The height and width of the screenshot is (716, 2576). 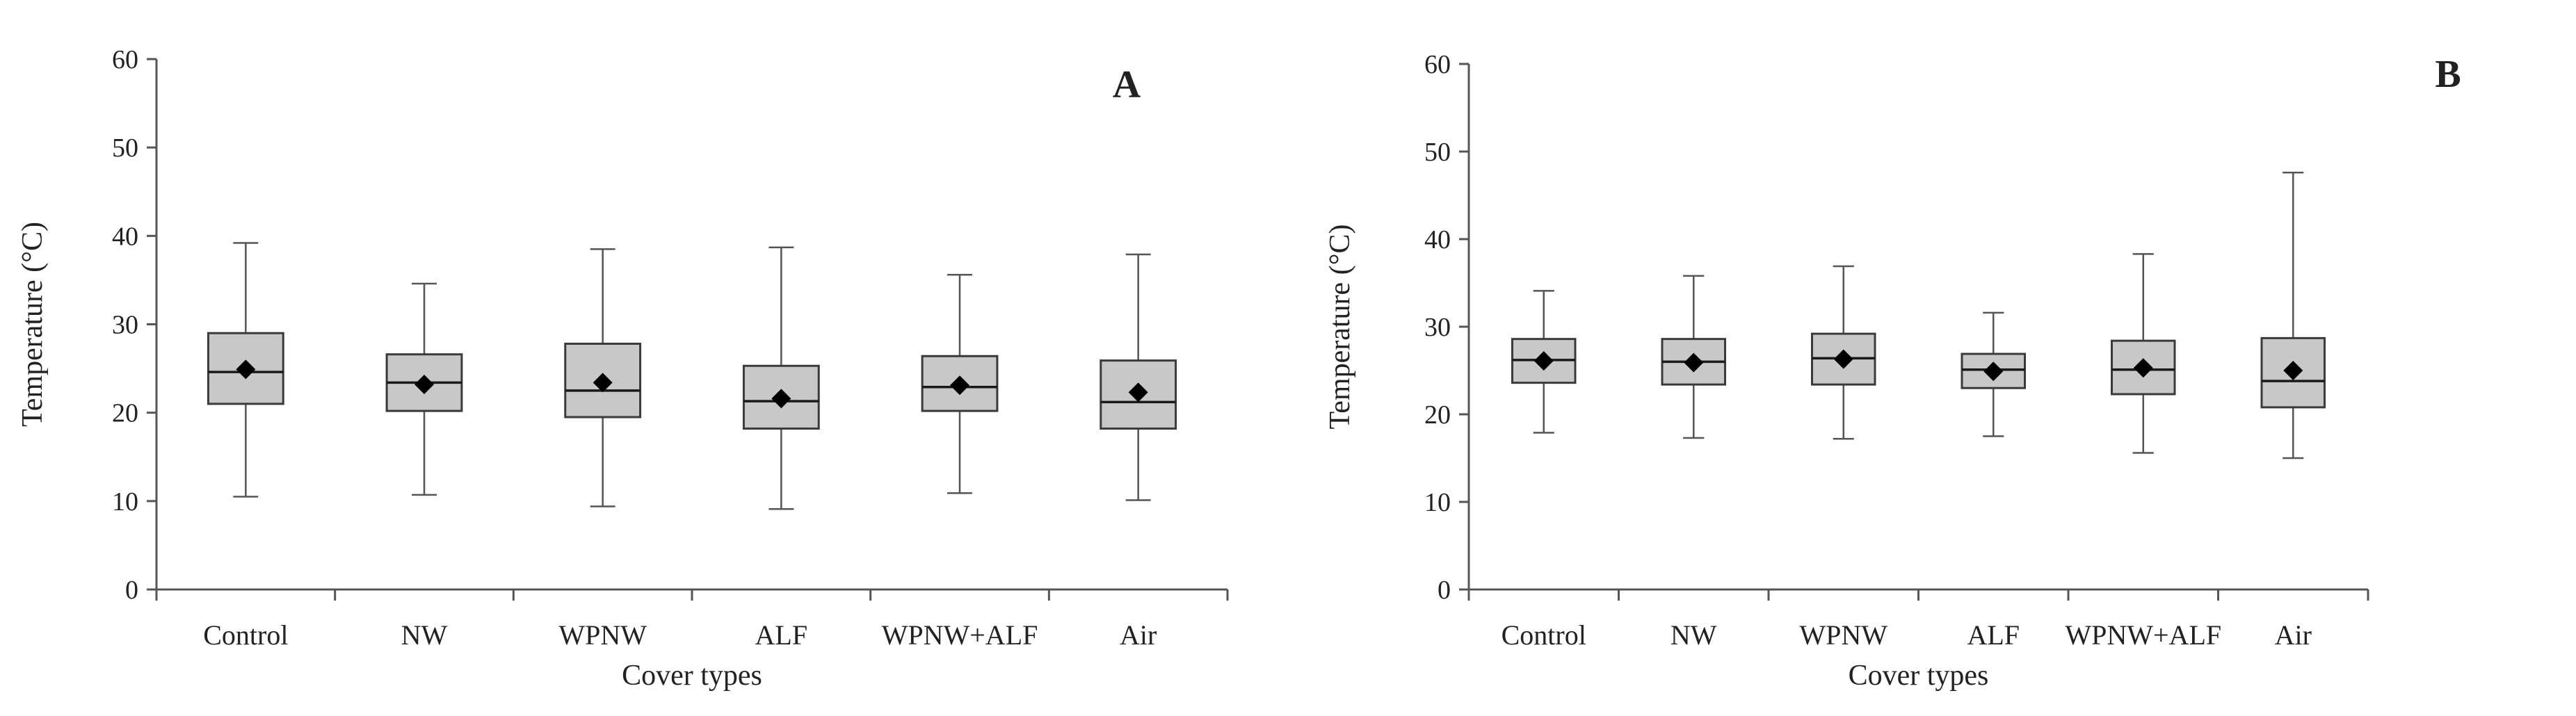 I want to click on panel-label: A, so click(x=1127, y=84).